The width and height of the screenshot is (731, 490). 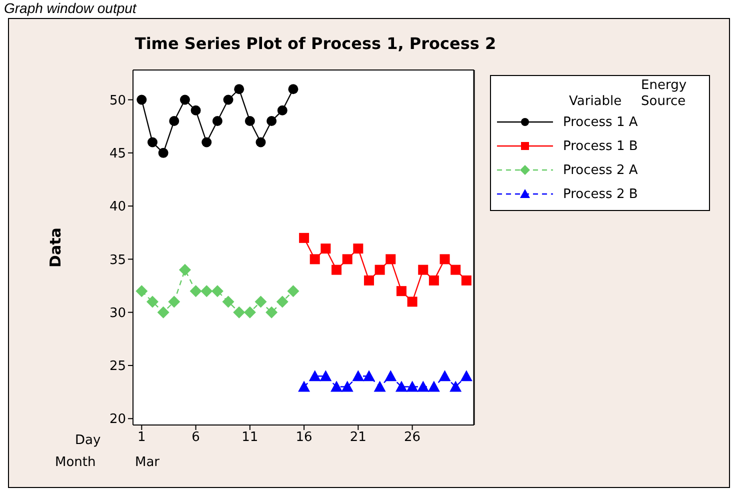 What do you see at coordinates (142, 438) in the screenshot?
I see `x-tick-label: 1` at bounding box center [142, 438].